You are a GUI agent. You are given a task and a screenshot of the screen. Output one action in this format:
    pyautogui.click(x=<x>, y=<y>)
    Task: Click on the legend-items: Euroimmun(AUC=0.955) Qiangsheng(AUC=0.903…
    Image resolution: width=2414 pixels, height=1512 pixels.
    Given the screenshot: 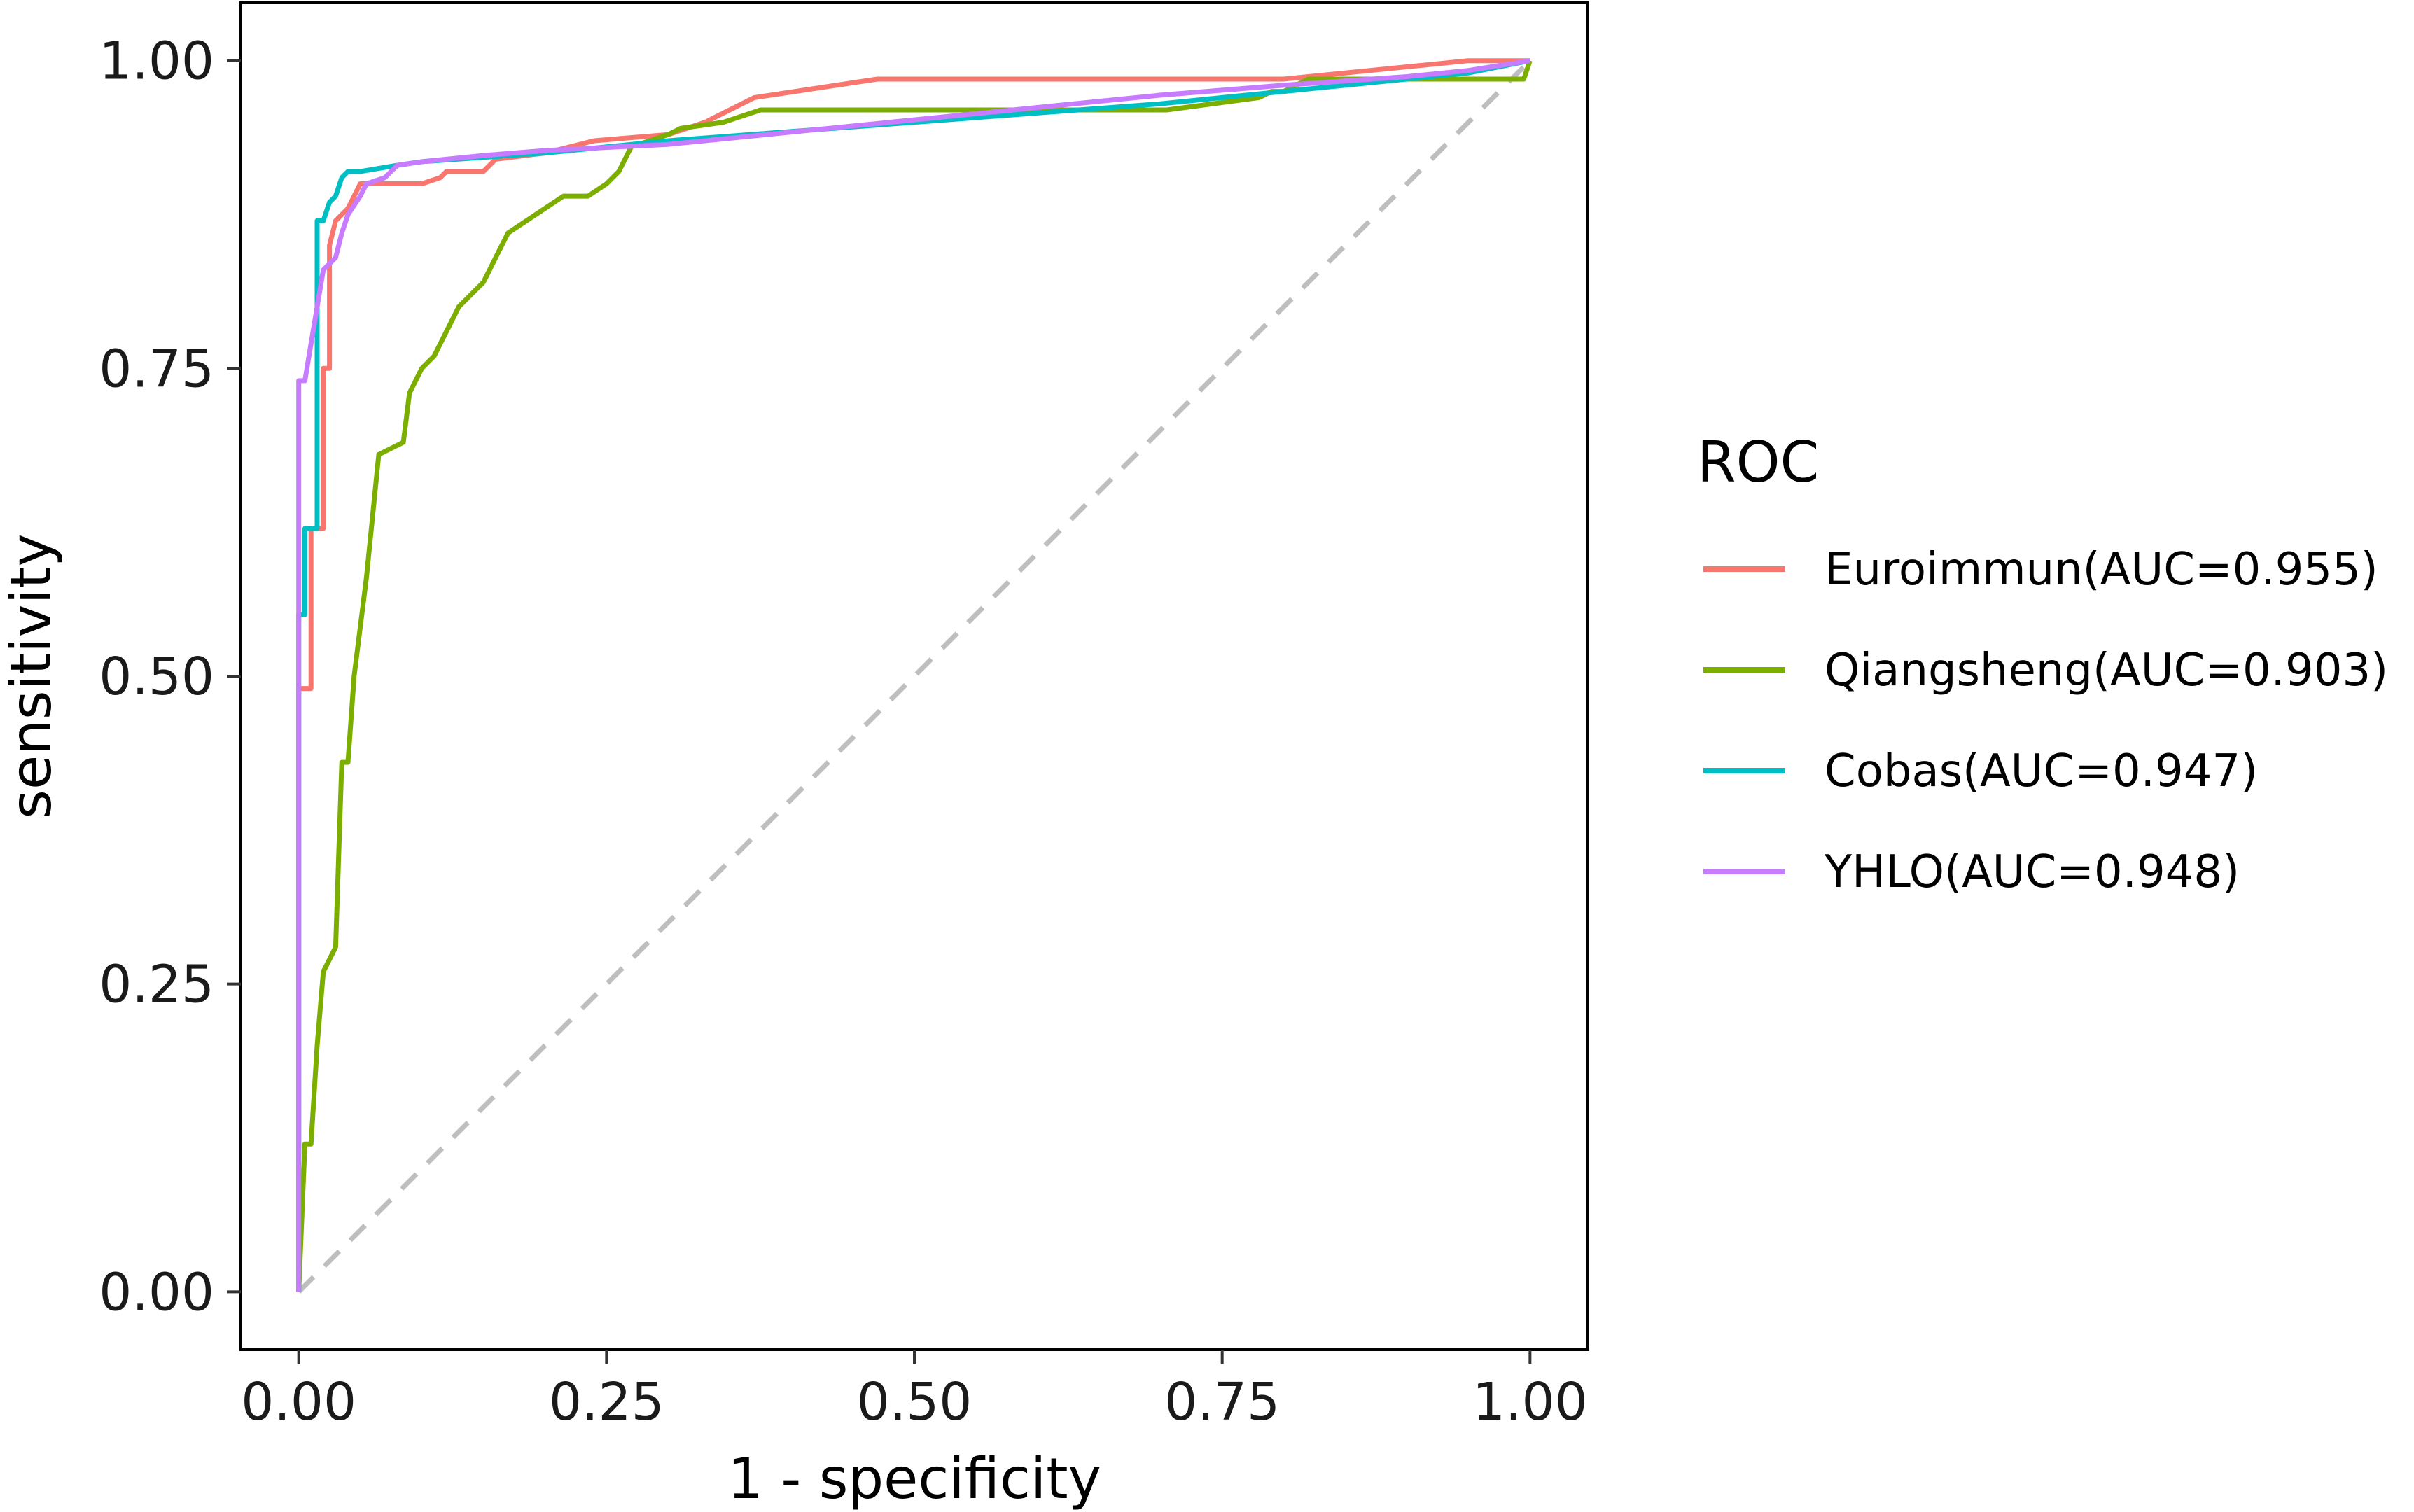 What is the action you would take?
    pyautogui.click(x=2045, y=721)
    